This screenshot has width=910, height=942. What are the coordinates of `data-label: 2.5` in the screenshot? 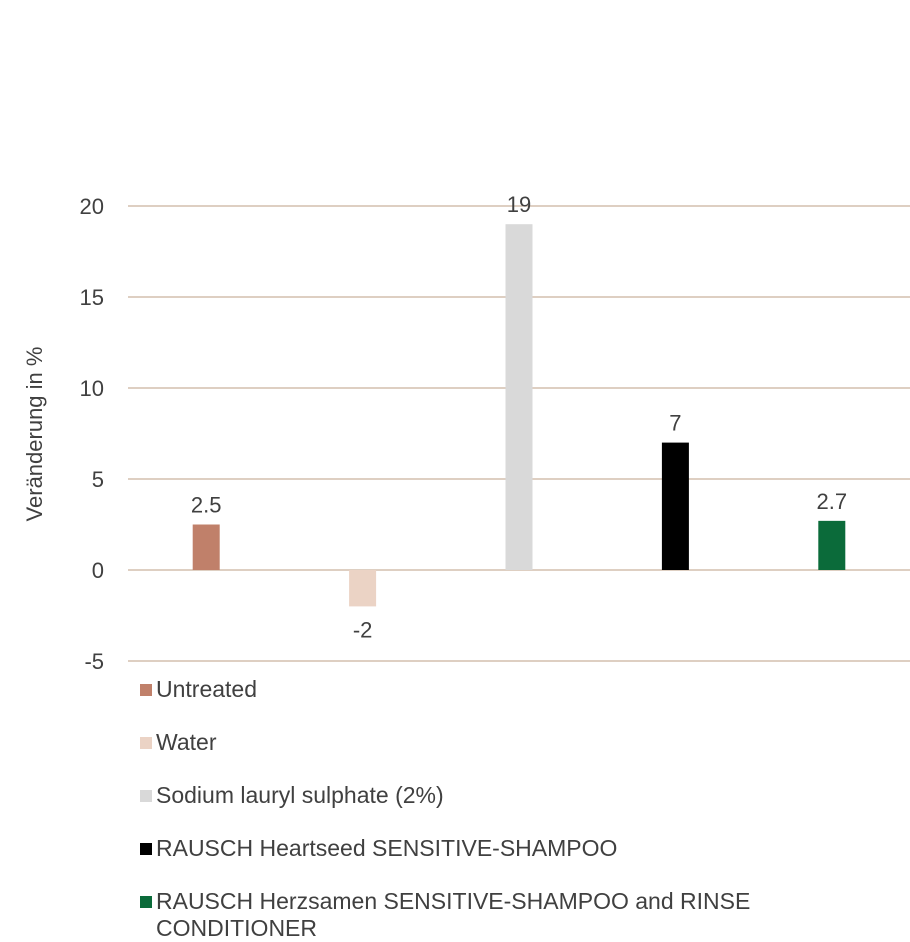 It's located at (206, 505).